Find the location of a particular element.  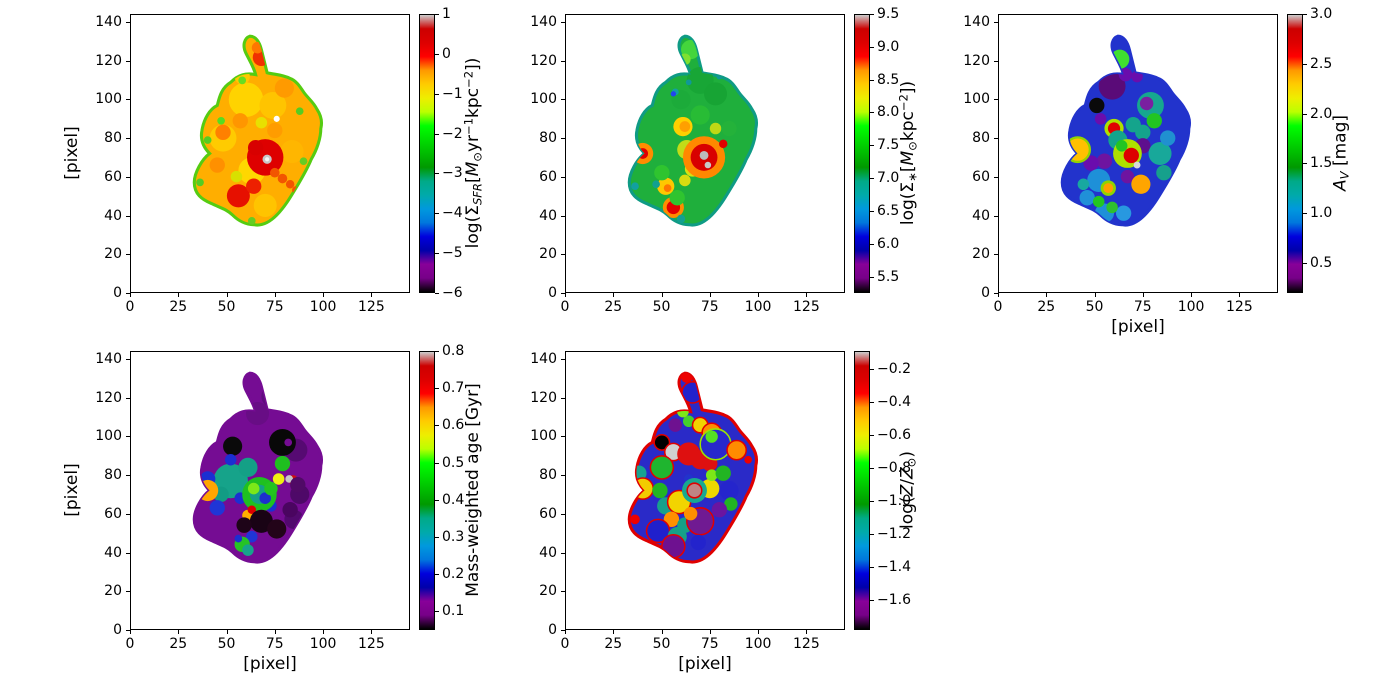

y-tick-label: 20 is located at coordinates (548, 591).